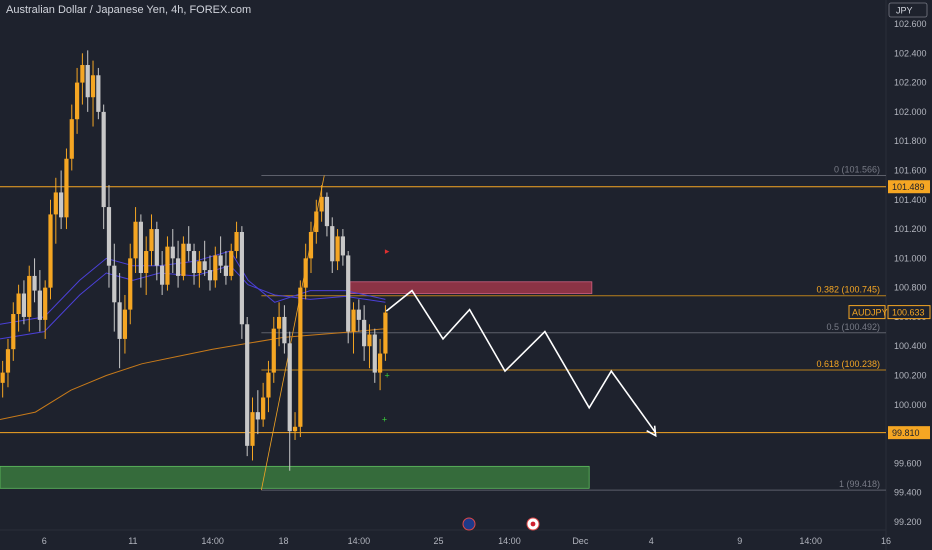 This screenshot has width=932, height=550. I want to click on y-tick-label: 101.600, so click(910, 170).